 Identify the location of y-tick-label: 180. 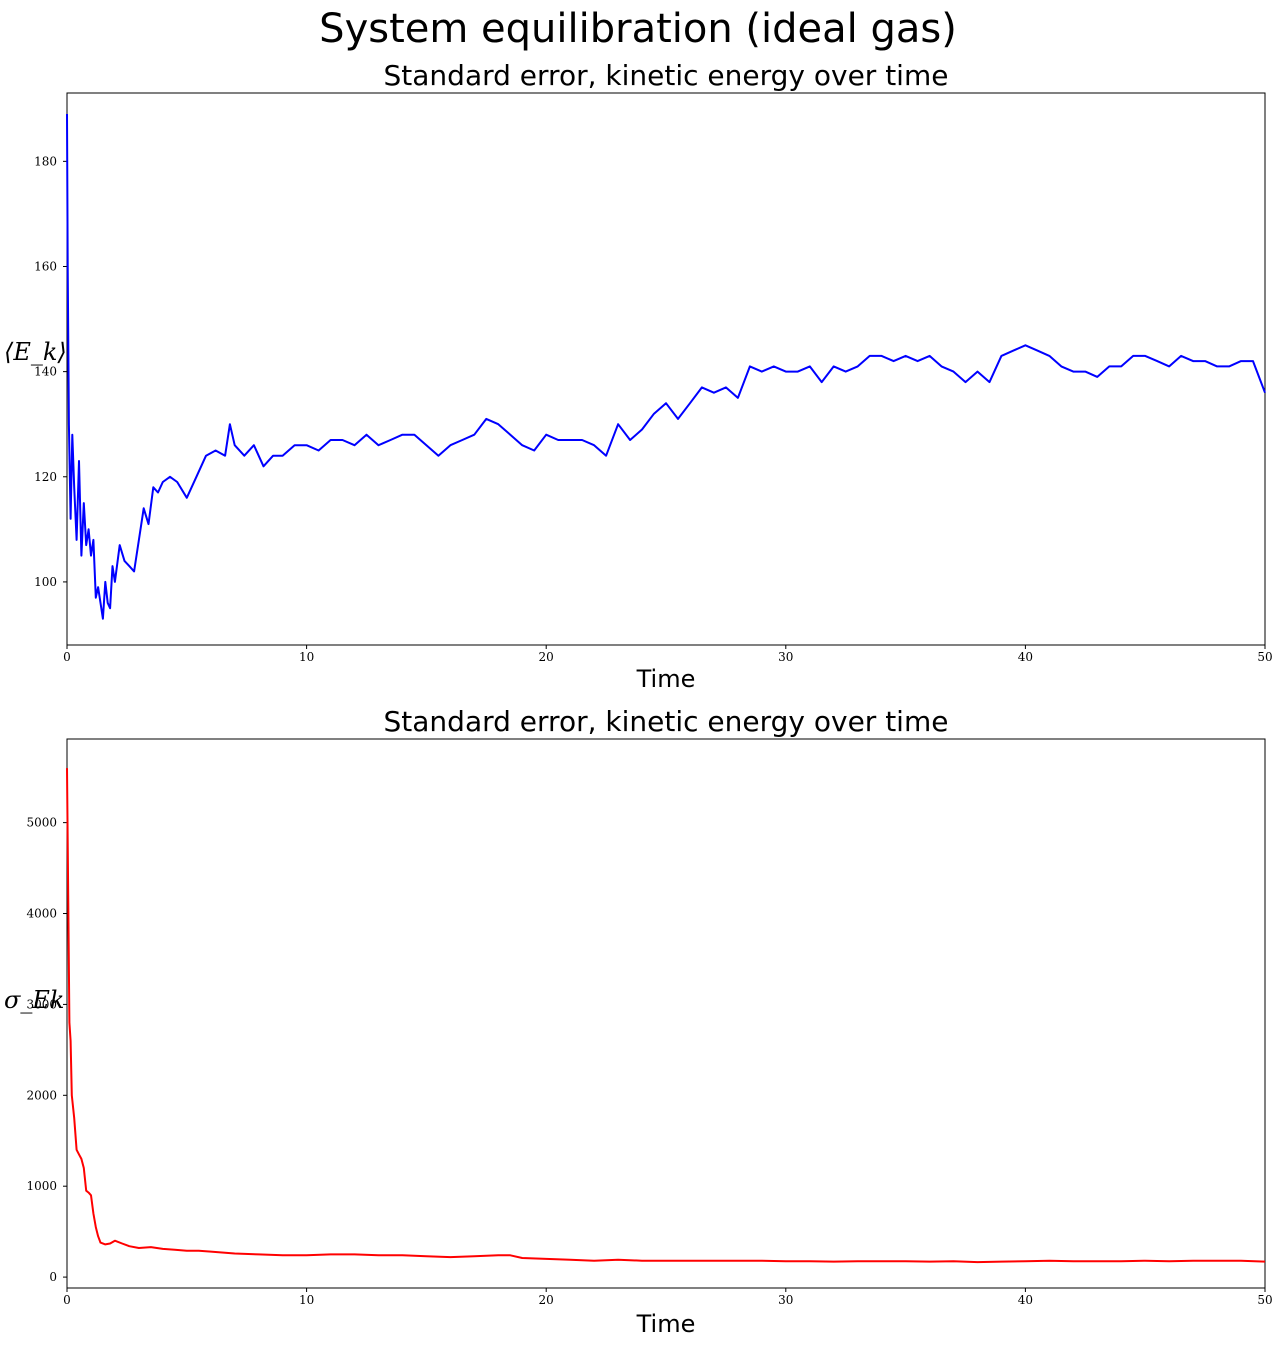
(45, 161).